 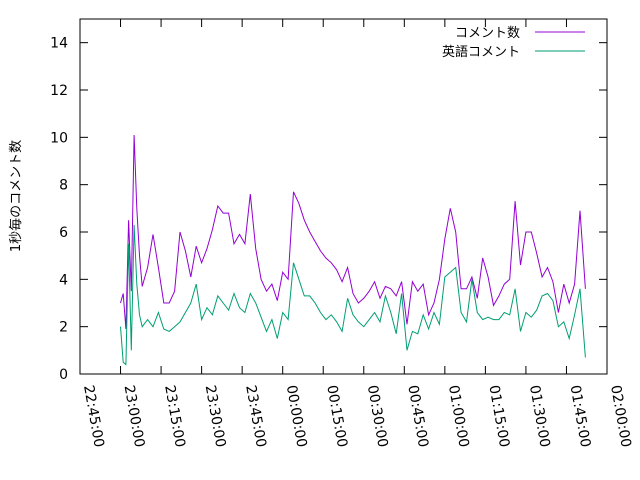 What do you see at coordinates (215, 416) in the screenshot?
I see `x-tick-label: 23:30:00` at bounding box center [215, 416].